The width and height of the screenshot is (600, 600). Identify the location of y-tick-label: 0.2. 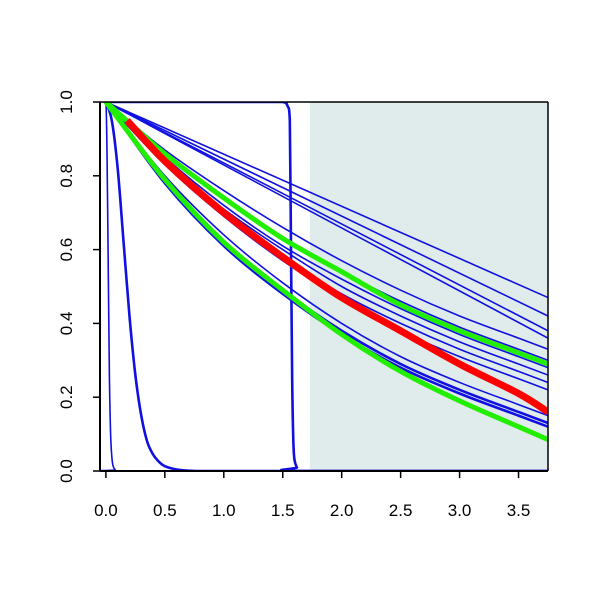
(66, 397).